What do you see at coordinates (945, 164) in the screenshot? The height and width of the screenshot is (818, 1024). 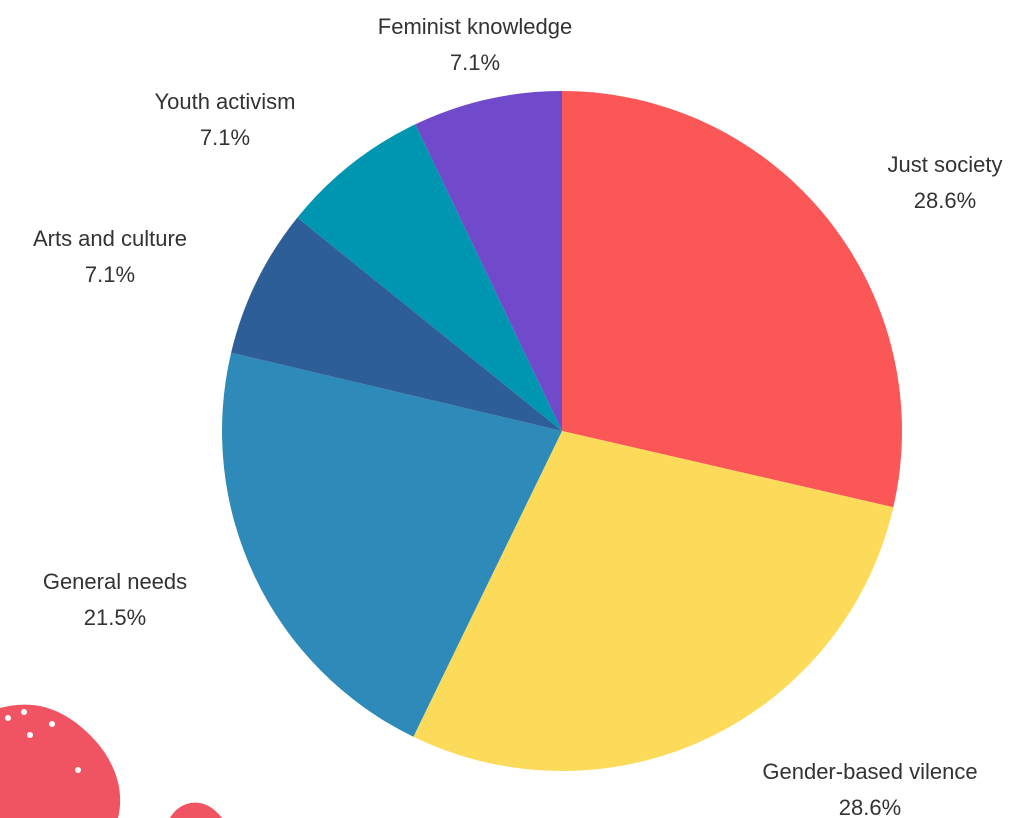 I see `slice-label-just-society: Just society` at bounding box center [945, 164].